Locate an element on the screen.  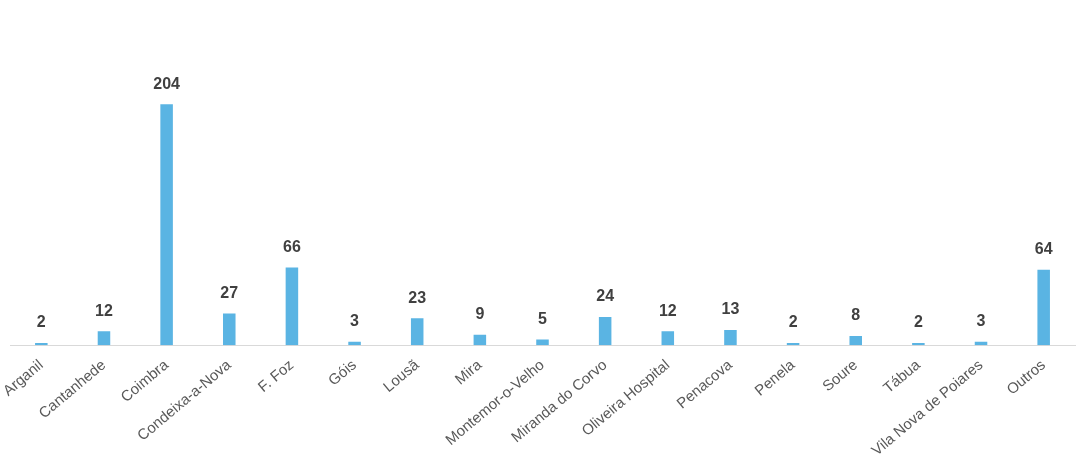
x-tick-label: F. Foz is located at coordinates (275, 375).